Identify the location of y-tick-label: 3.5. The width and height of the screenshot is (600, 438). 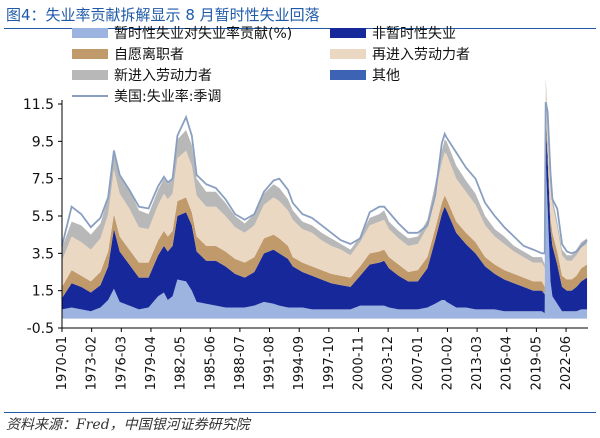
(43, 254).